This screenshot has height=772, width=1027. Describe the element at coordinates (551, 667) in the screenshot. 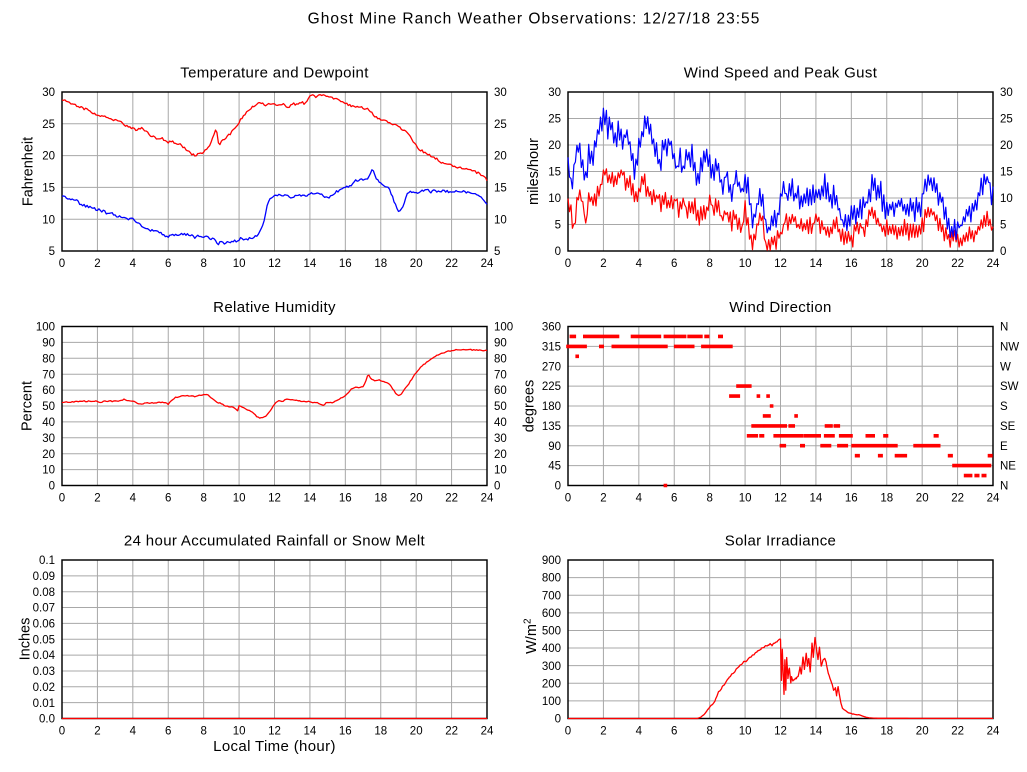

I see `svg-text: 300` at that location.